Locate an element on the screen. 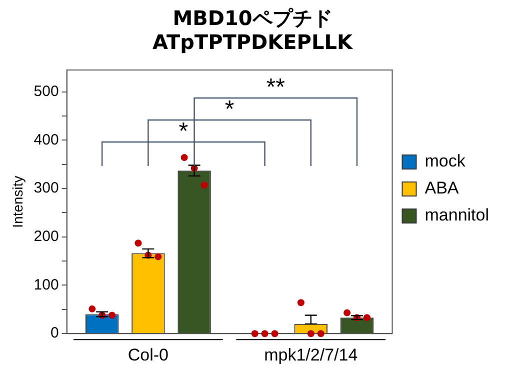 The image size is (519, 382). x-tick-label: Col-0 is located at coordinates (148, 354).